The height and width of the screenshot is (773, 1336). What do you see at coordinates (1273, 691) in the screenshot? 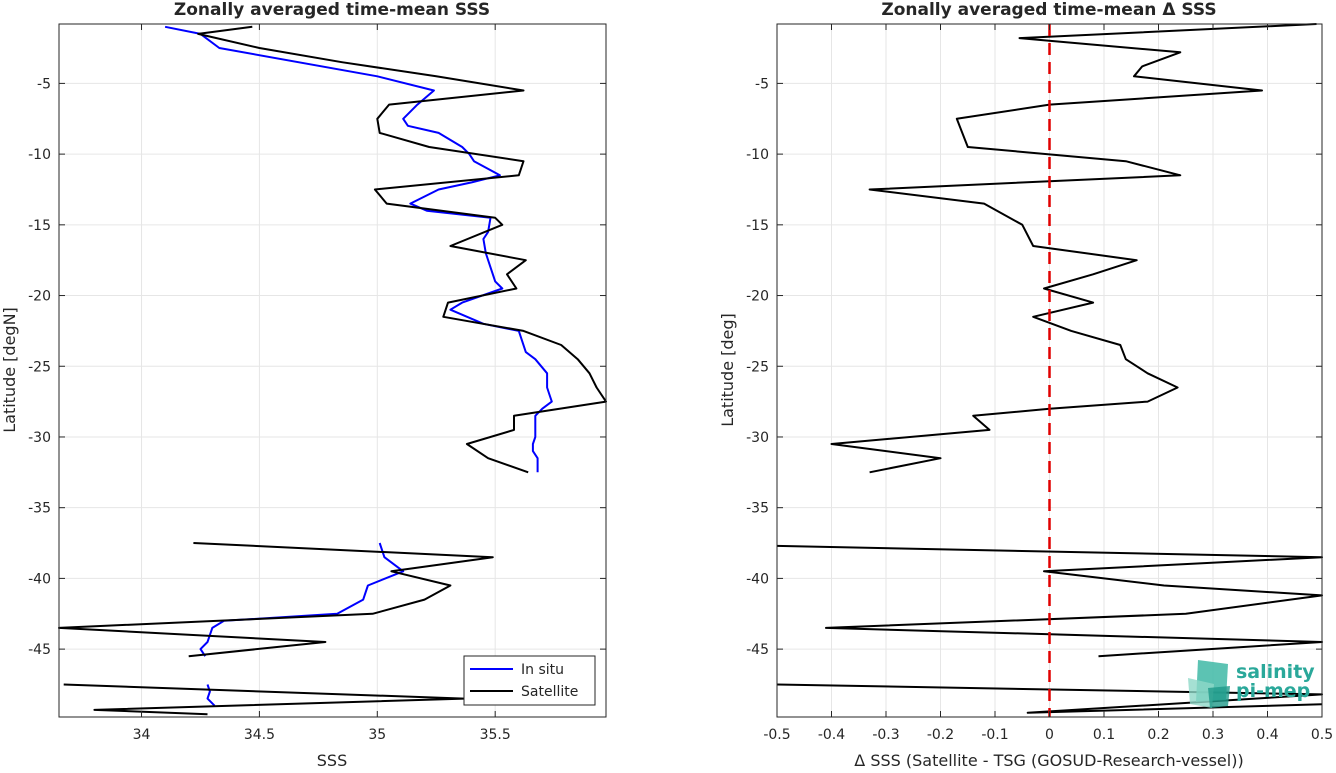
I see `logo-line2: pi-mep` at bounding box center [1273, 691].